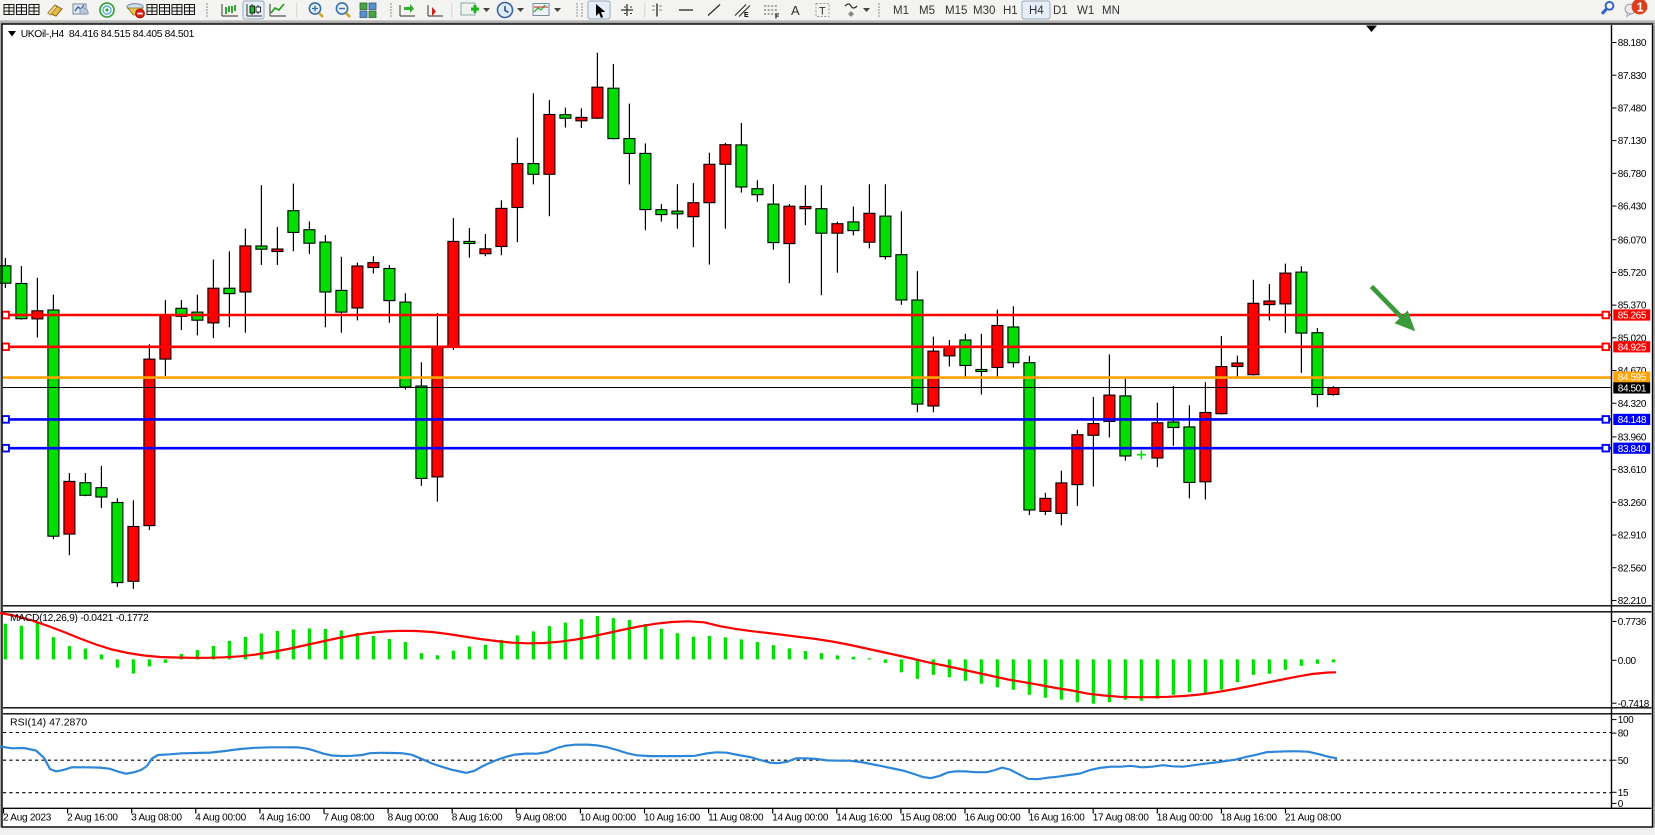  Describe the element at coordinates (92, 817) in the screenshot. I see `svg-text: 2 Aug 16:00` at that location.